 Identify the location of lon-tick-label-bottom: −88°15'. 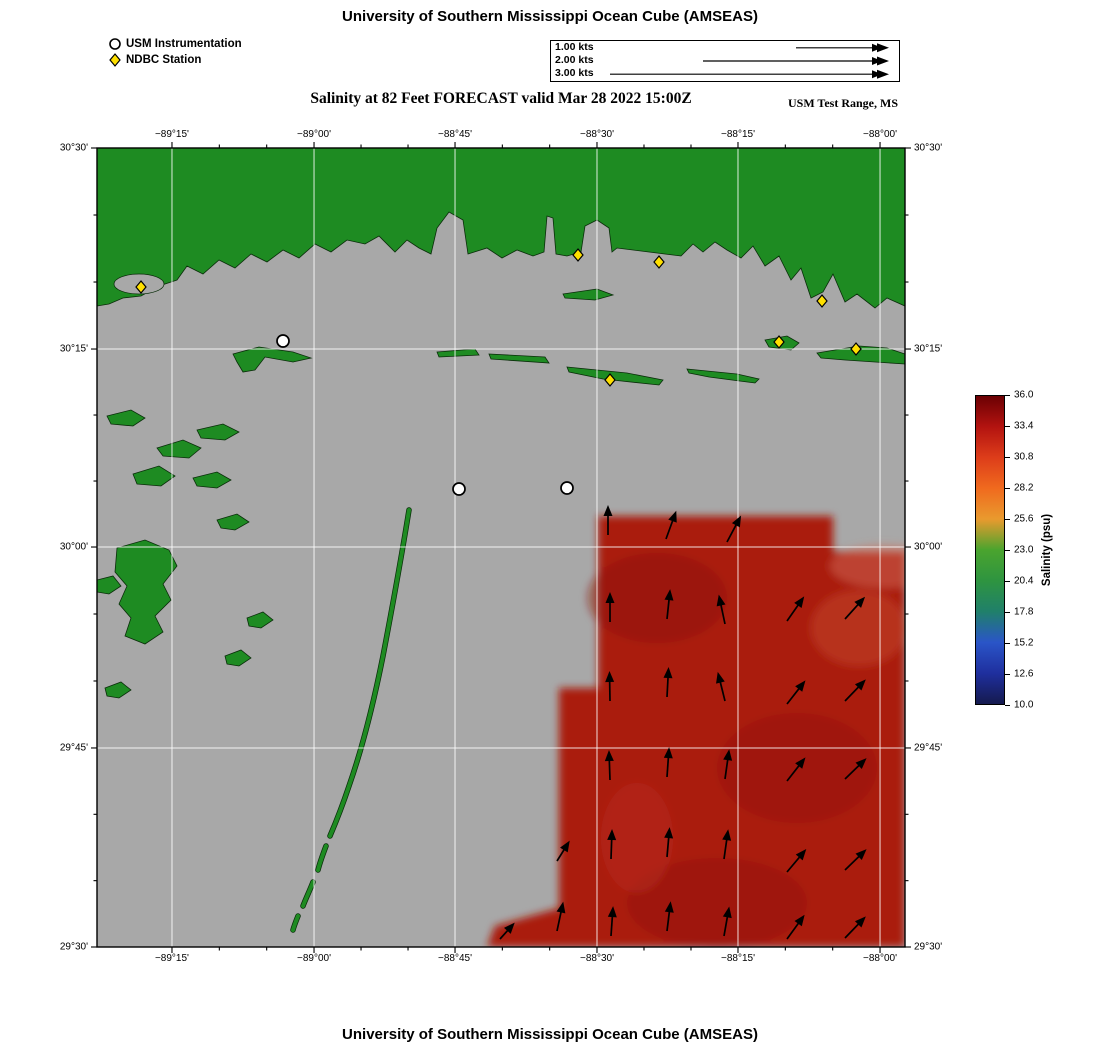
(737, 958).